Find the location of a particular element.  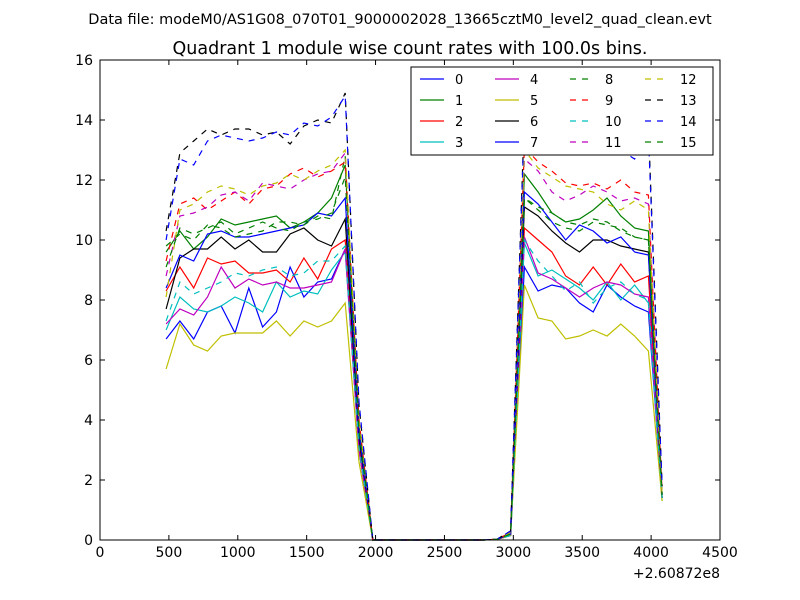

x-tick-label: 3500 is located at coordinates (582, 553).